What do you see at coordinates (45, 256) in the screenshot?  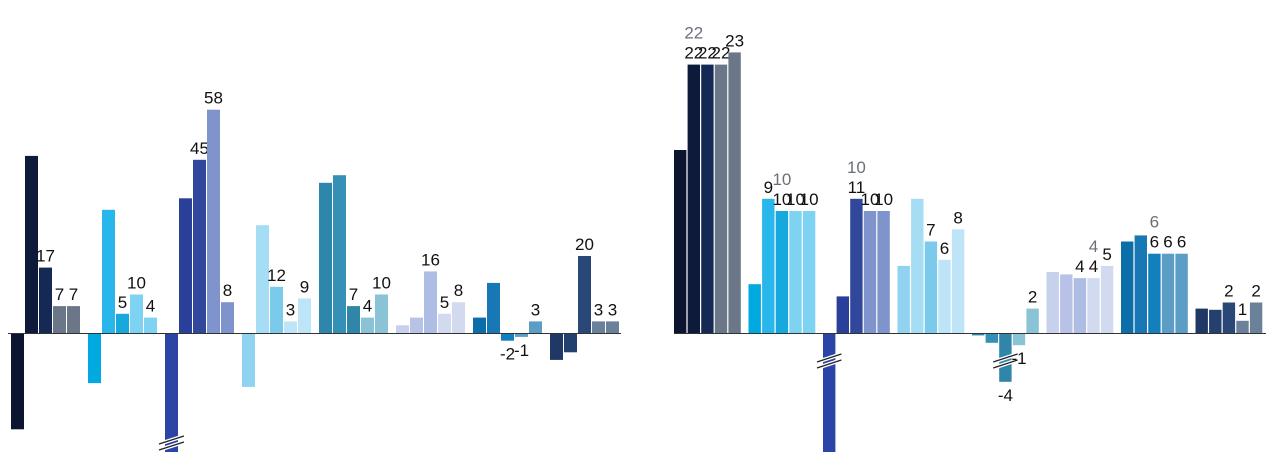 I see `data-label: 17` at bounding box center [45, 256].